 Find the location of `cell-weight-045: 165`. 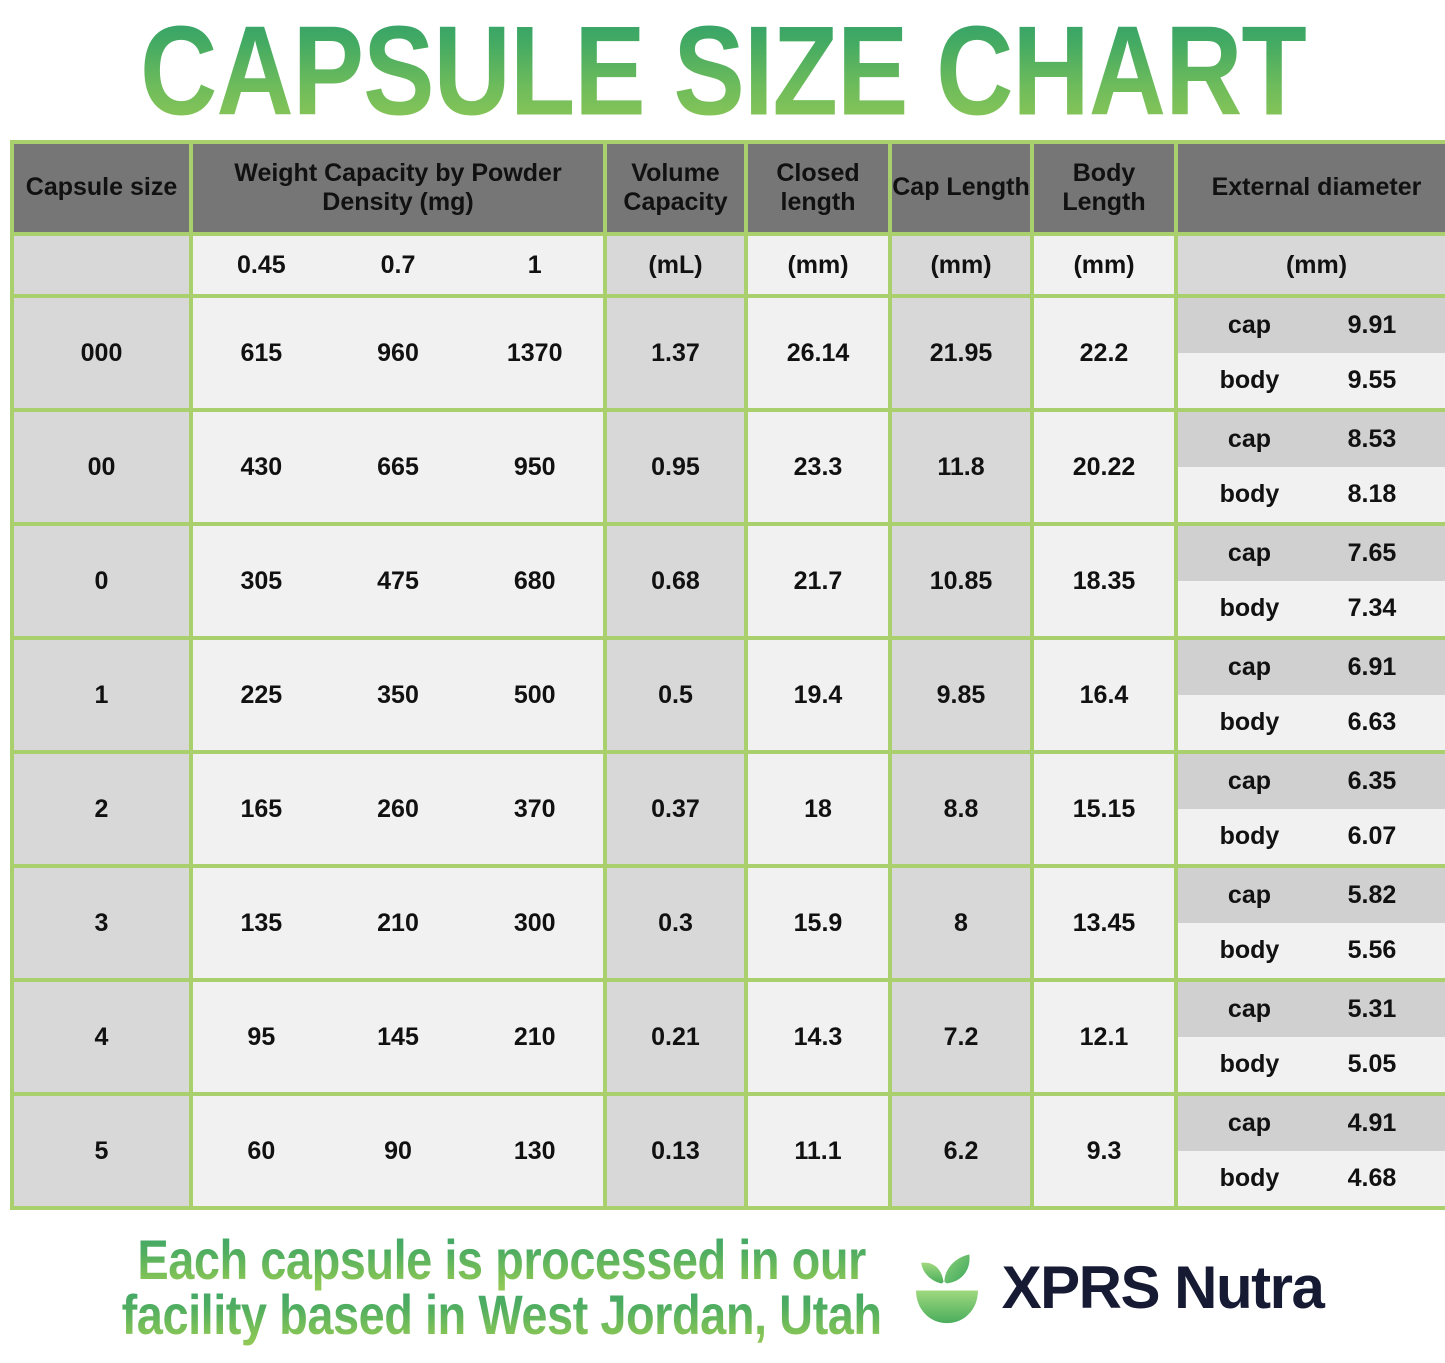

cell-weight-045: 165 is located at coordinates (261, 808).